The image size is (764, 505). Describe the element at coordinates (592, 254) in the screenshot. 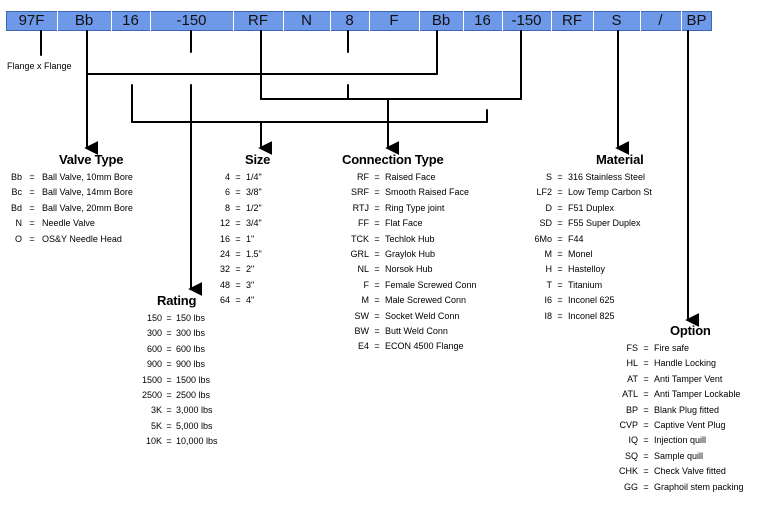

I see `material-item: M = Monel` at that location.